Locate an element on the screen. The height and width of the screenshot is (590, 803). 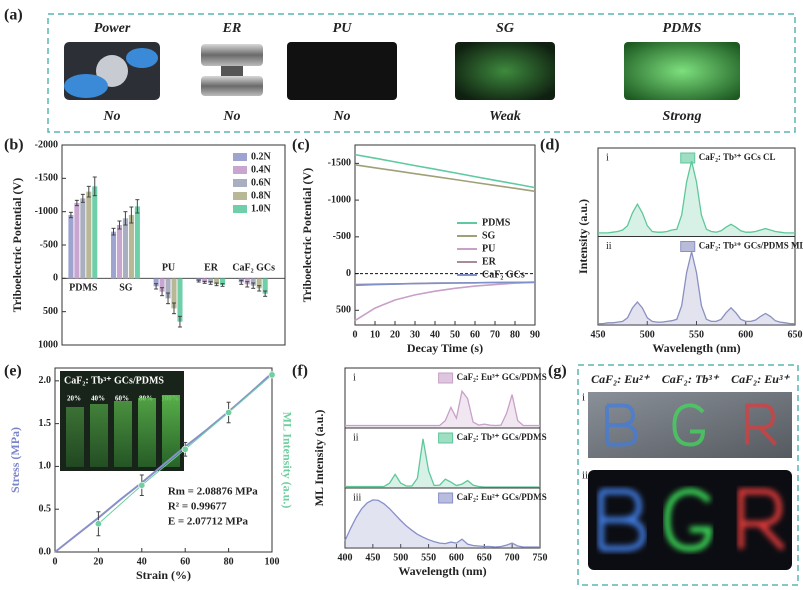
x-tick-label: 60 is located at coordinates (185, 561).